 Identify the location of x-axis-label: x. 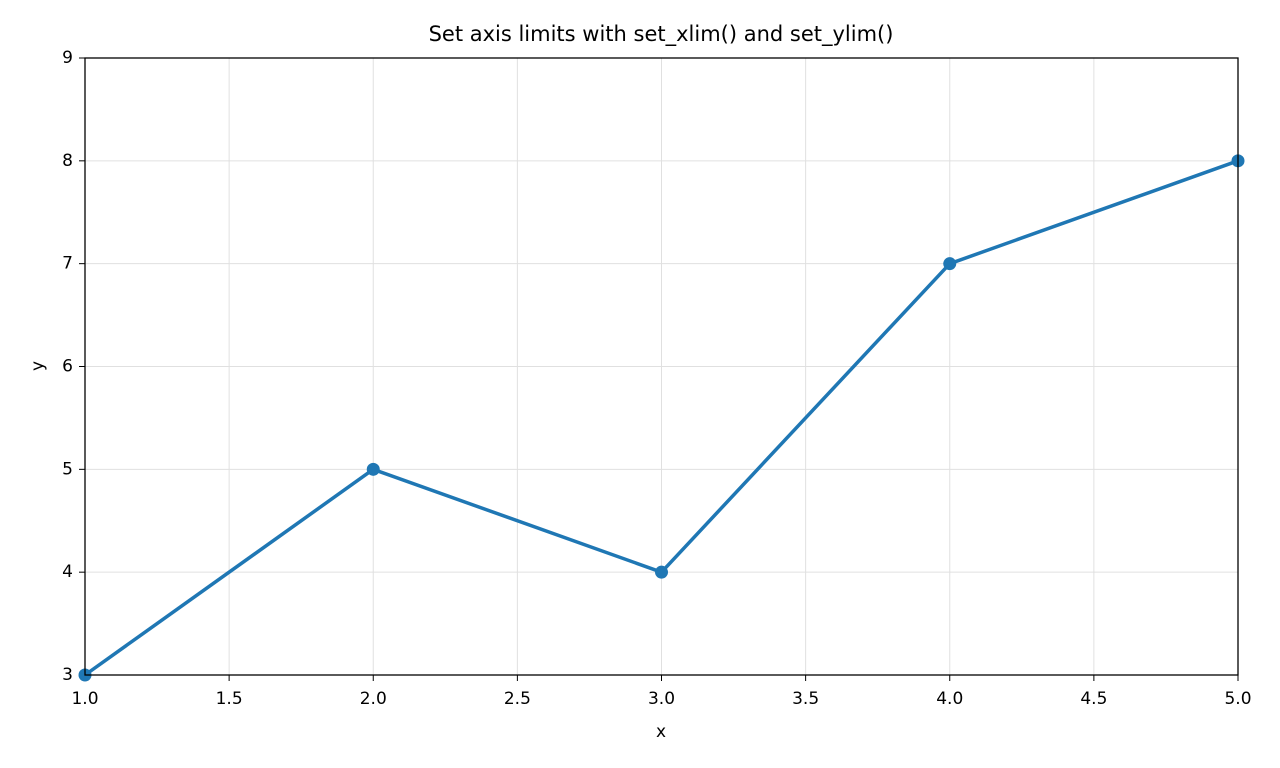
(661, 732).